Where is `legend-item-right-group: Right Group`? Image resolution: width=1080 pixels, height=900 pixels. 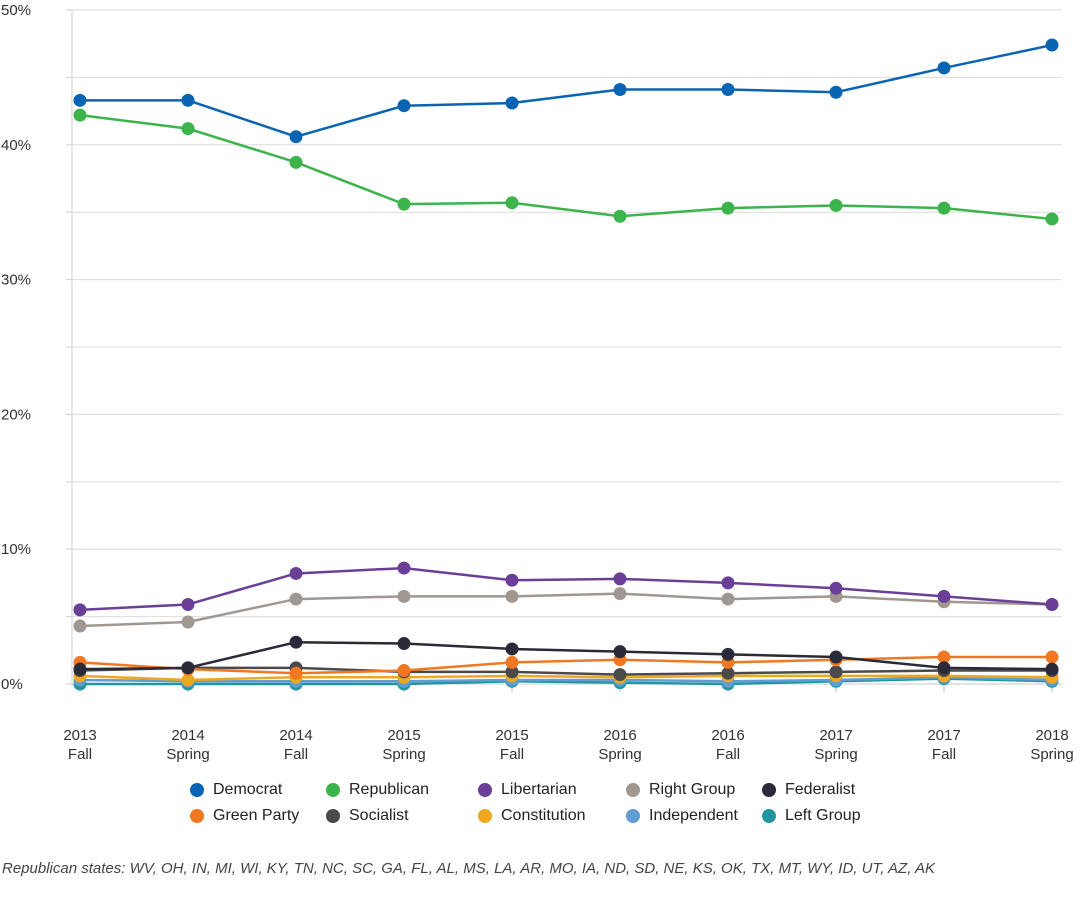
legend-item-right-group: Right Group is located at coordinates (694, 790).